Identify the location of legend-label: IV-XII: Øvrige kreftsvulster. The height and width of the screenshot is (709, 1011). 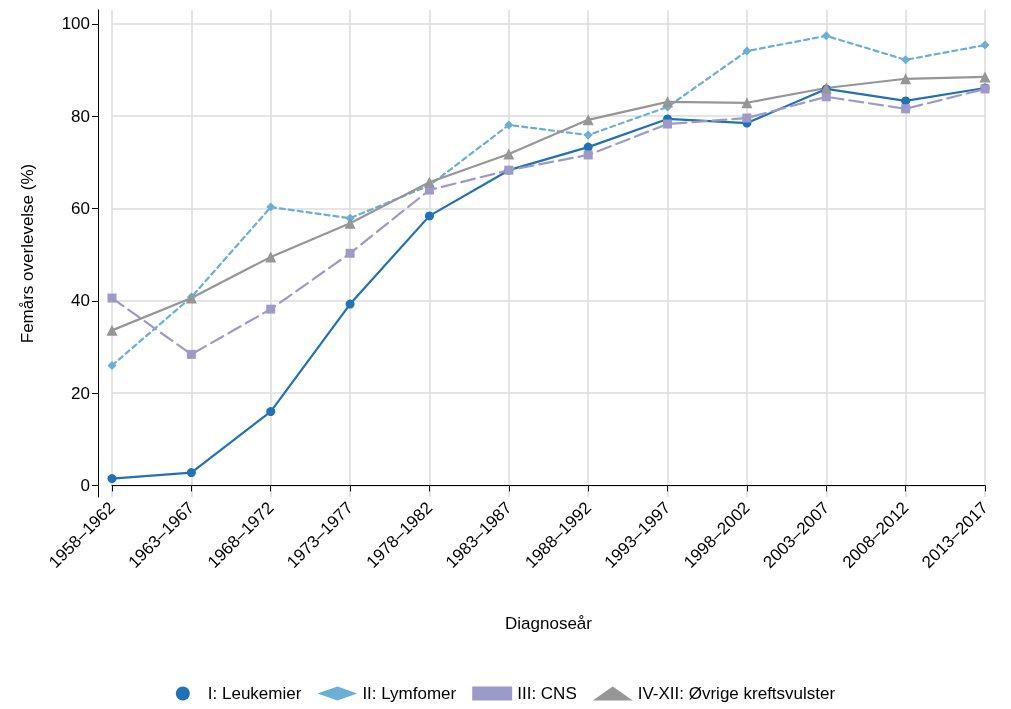
(736, 693).